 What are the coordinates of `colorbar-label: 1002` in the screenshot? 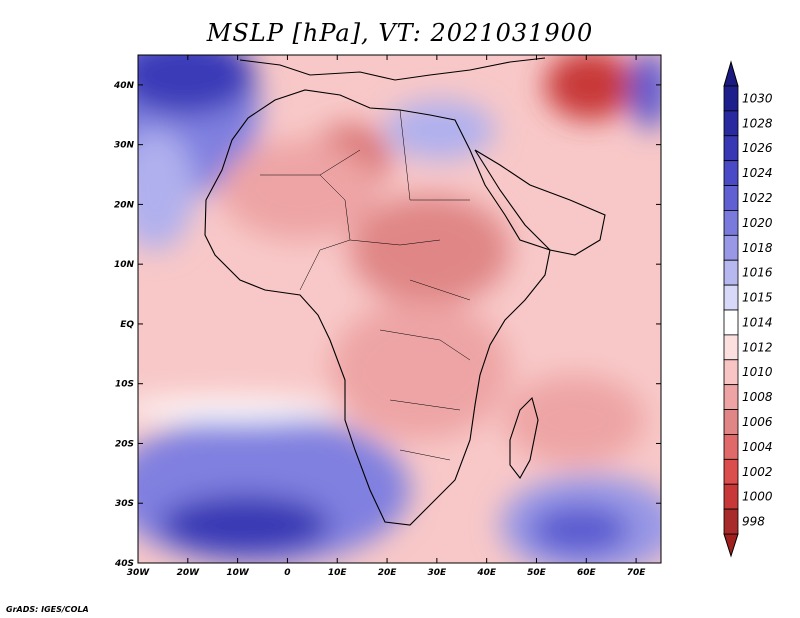 It's located at (757, 472).